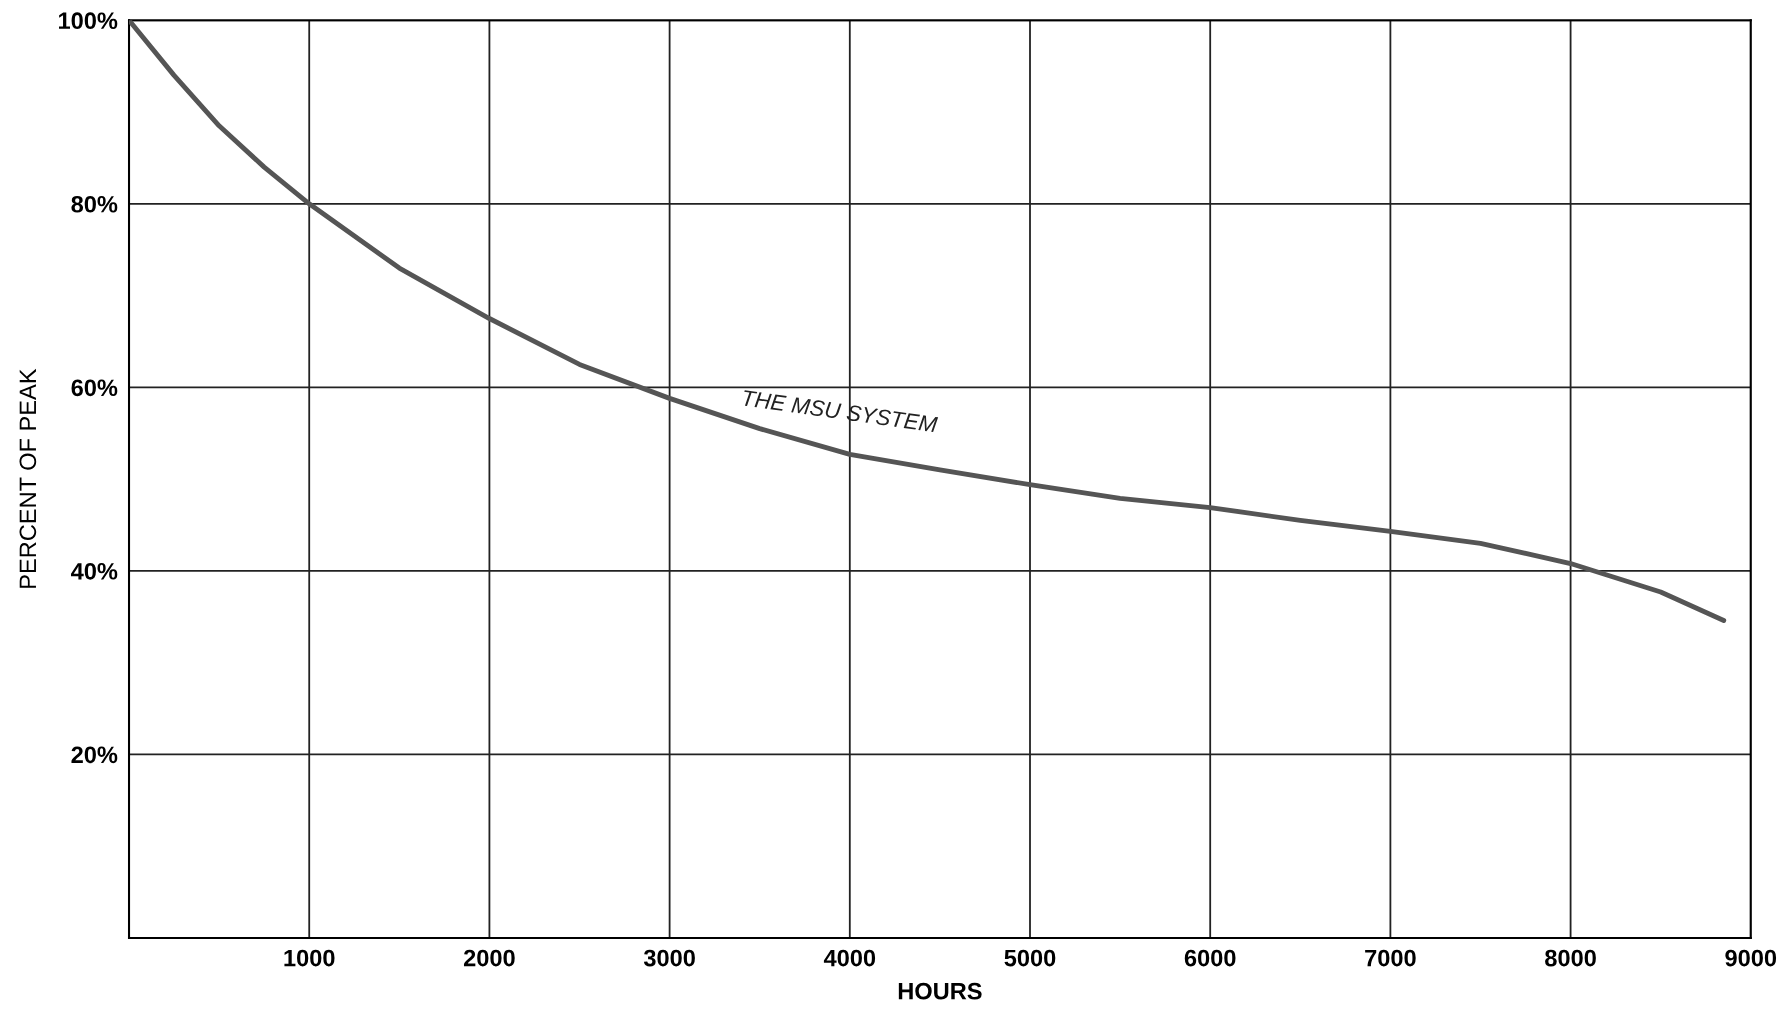 This screenshot has height=1014, width=1792. Describe the element at coordinates (28, 478) in the screenshot. I see `y-axis-title: PERCENT OF PEAK` at that location.